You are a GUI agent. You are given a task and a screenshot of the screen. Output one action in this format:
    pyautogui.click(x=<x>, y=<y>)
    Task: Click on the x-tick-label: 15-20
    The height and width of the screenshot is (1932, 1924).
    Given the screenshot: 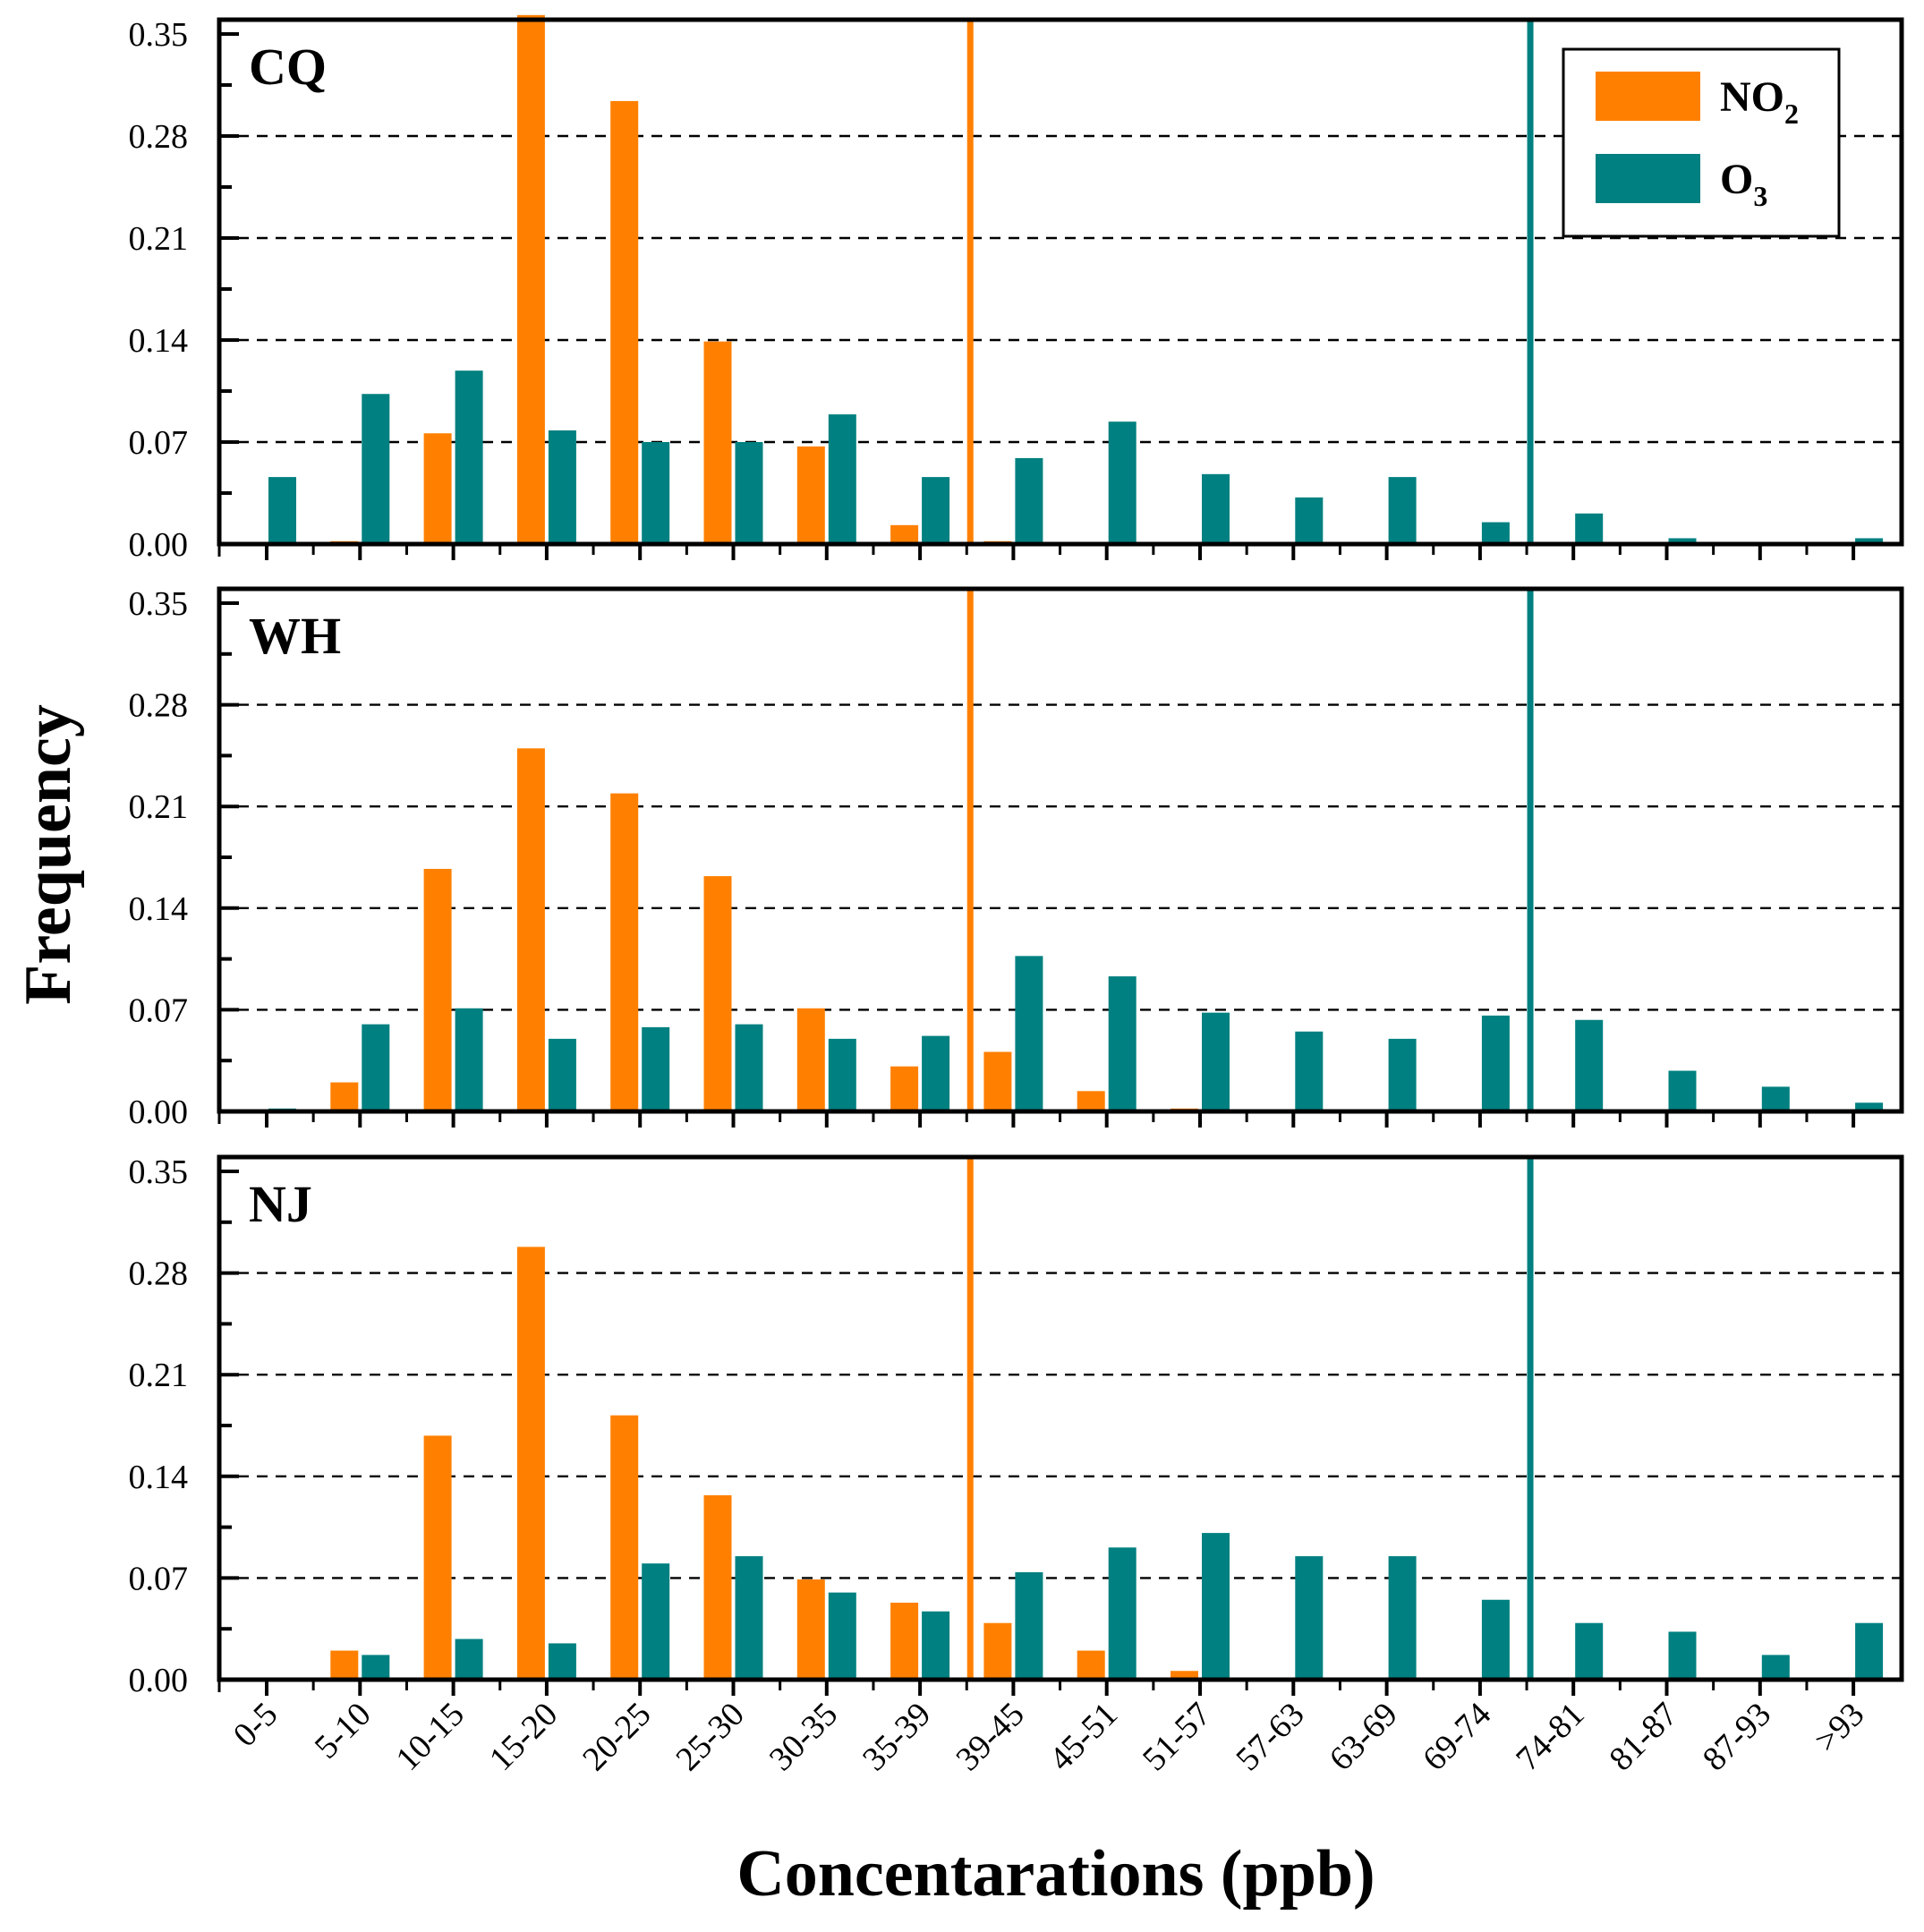 What is the action you would take?
    pyautogui.click(x=523, y=1737)
    